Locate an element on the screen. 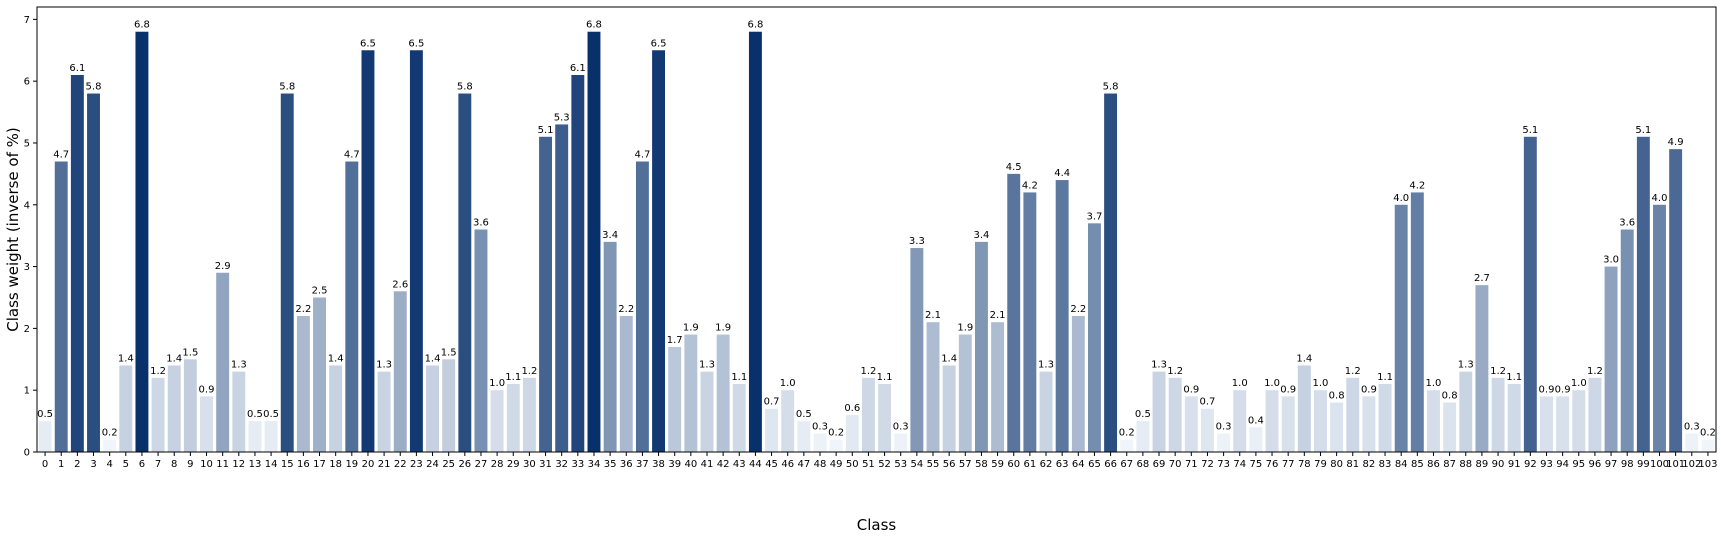 This screenshot has width=1721, height=538. x-tick-label: 102 is located at coordinates (1691, 464).